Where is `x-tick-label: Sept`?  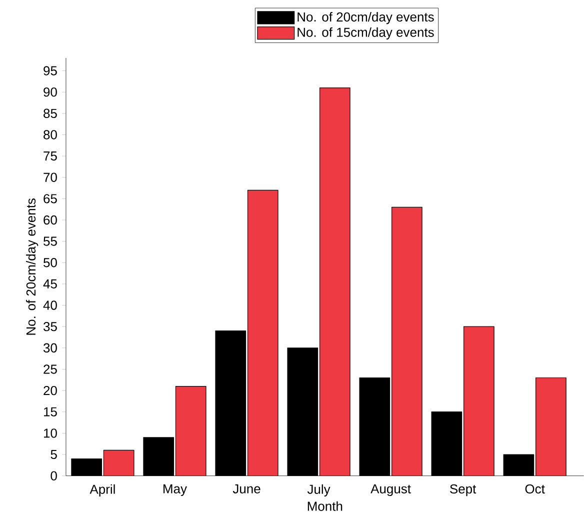
x-tick-label: Sept is located at coordinates (463, 490).